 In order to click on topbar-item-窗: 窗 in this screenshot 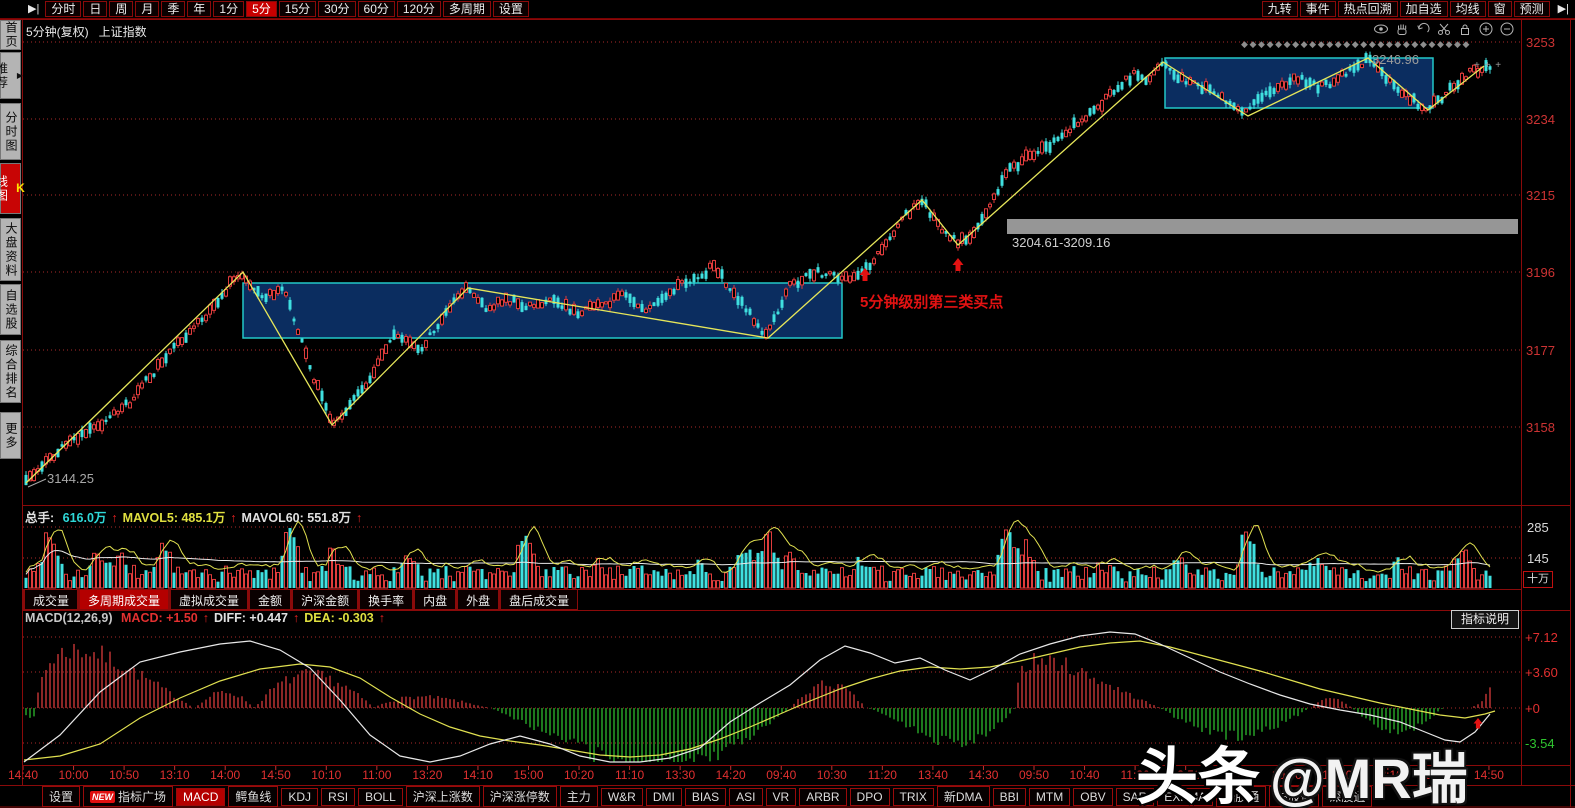, I will do `click(1499, 9)`.